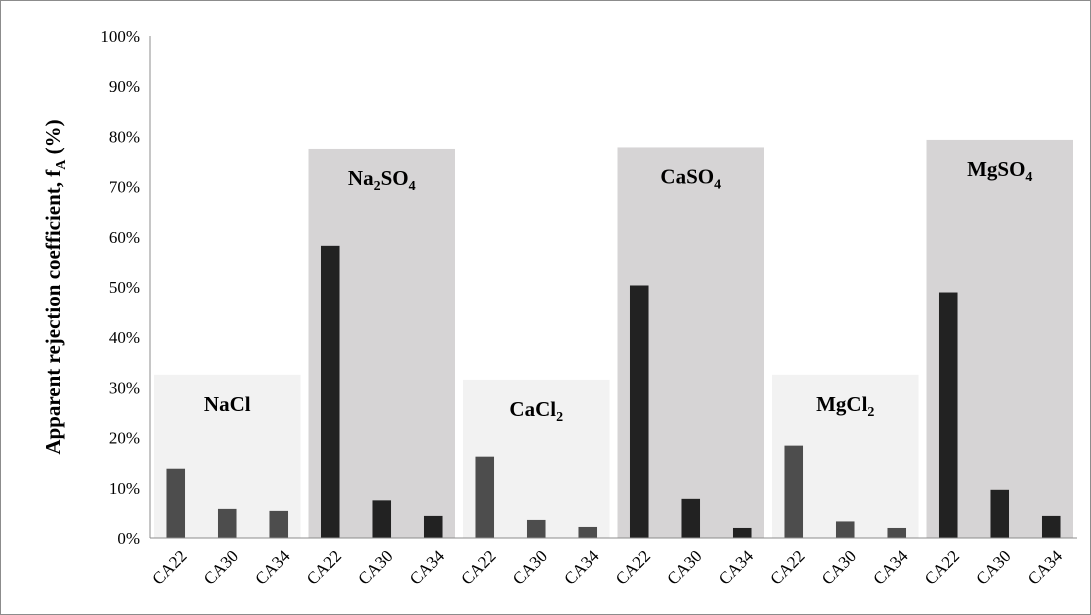 This screenshot has width=1091, height=615. What do you see at coordinates (841, 404) in the screenshot?
I see `group-label-part: MgCl` at bounding box center [841, 404].